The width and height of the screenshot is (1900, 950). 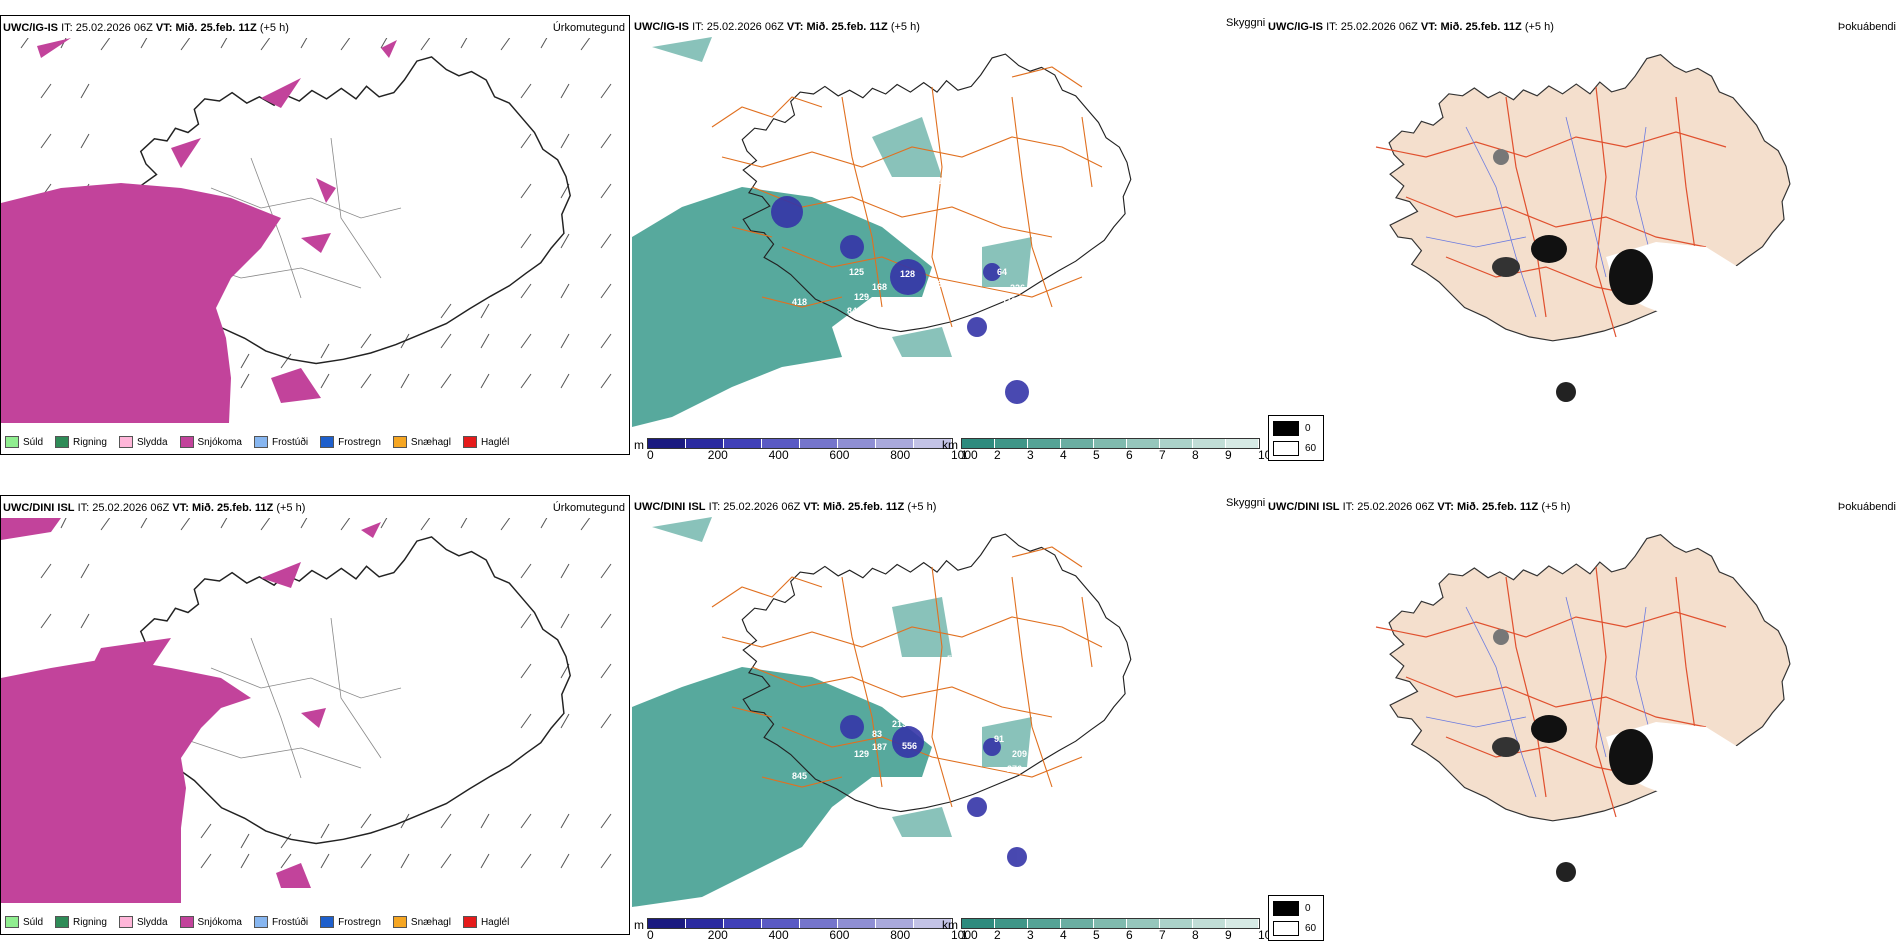 What do you see at coordinates (947, 269) in the screenshot?
I see `cloud-label: 314` at bounding box center [947, 269].